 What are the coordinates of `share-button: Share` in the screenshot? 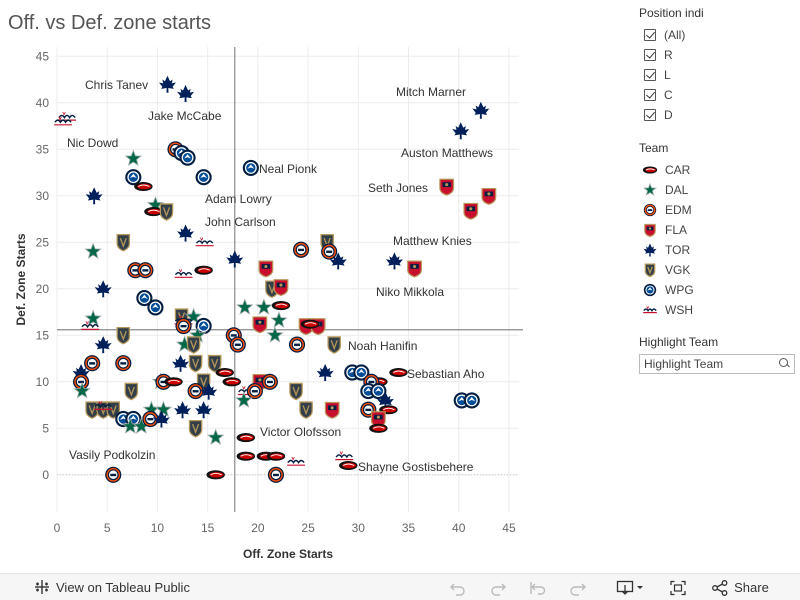 It's located at (740, 587).